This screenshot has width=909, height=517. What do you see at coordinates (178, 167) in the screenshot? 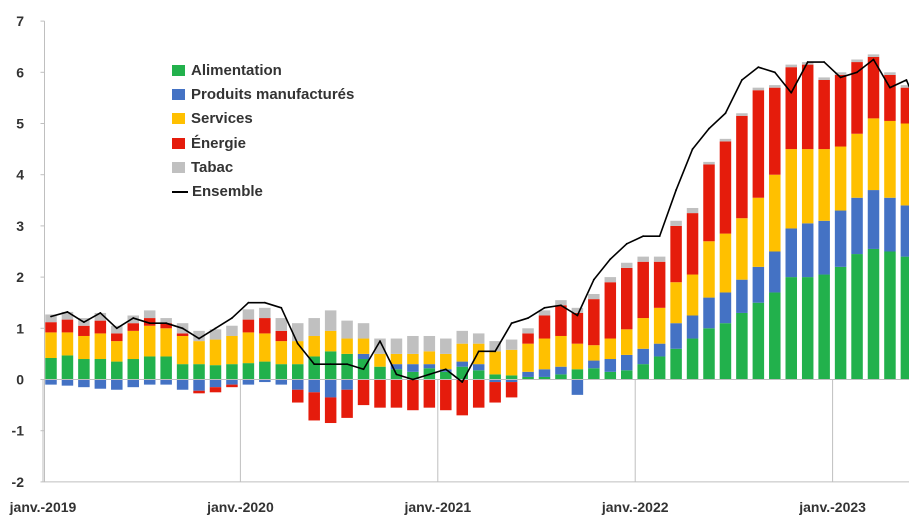
I see `legend-swatch-tabac` at bounding box center [178, 167].